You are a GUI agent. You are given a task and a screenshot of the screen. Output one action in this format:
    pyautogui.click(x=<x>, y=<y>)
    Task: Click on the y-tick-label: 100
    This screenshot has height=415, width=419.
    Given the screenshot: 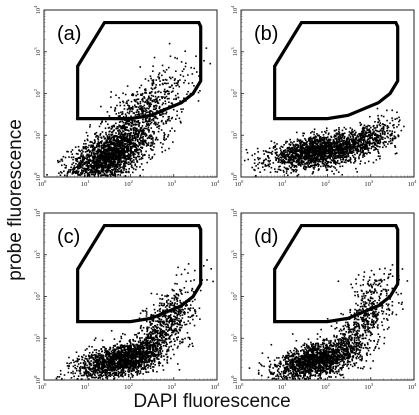 What is the action you would take?
    pyautogui.click(x=37, y=380)
    